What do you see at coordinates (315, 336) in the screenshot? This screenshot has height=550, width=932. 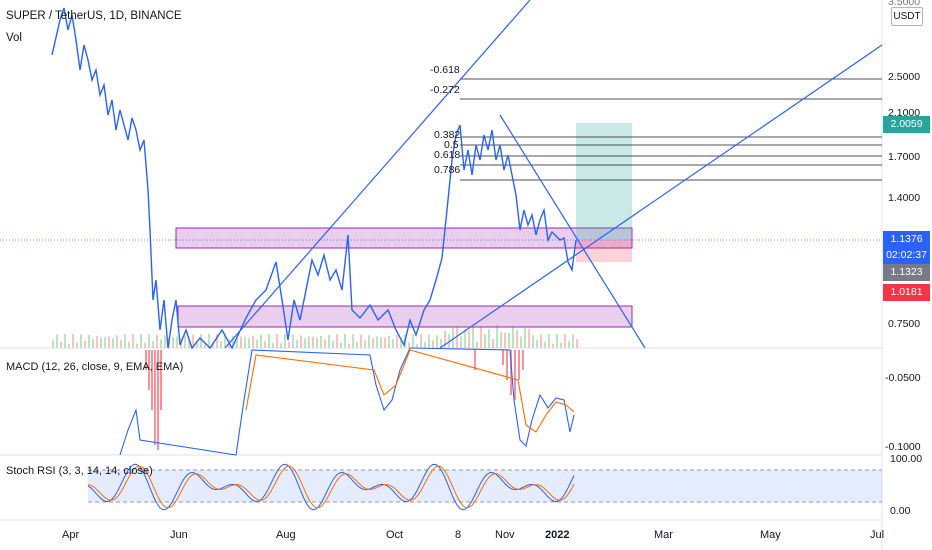 I see `volume-bars` at bounding box center [315, 336].